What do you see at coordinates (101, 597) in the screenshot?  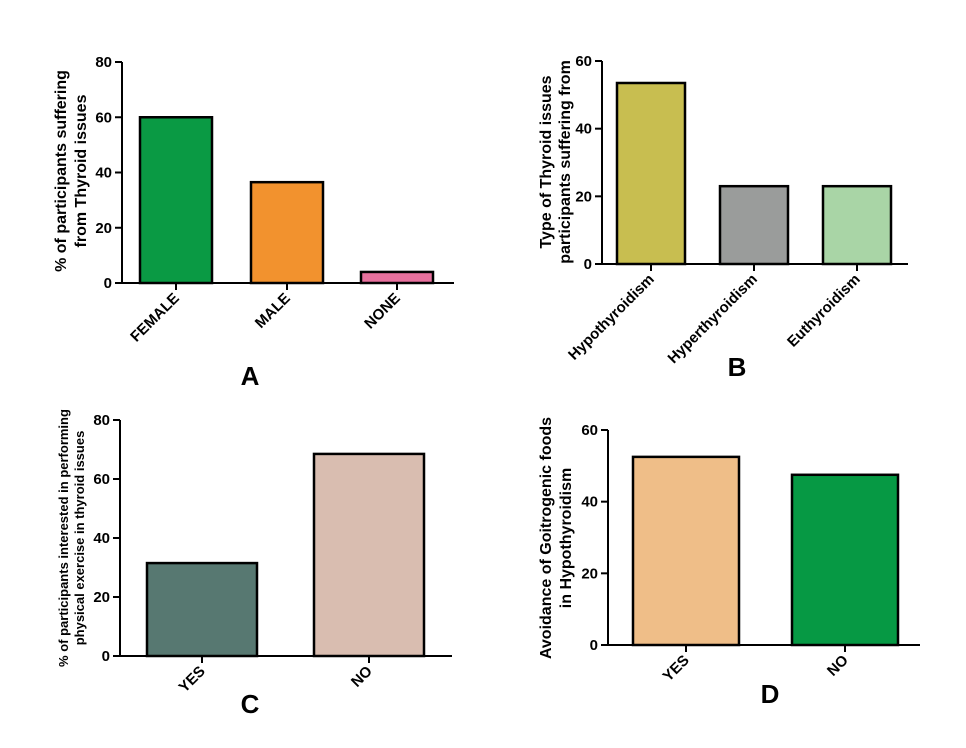 I see `panel-c-y-tick-label-20: 20` at bounding box center [101, 597].